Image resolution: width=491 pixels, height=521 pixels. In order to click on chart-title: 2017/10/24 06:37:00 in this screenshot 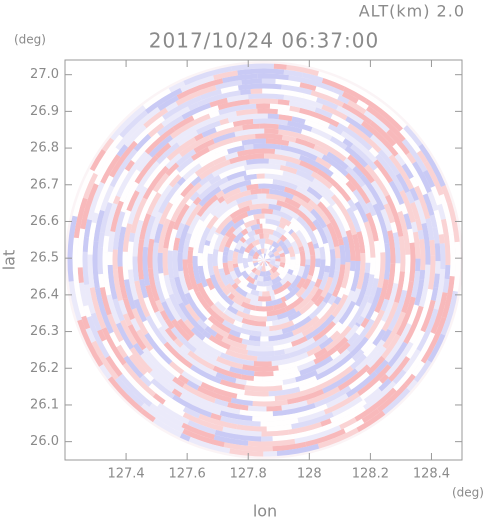, I will do `click(264, 41)`.